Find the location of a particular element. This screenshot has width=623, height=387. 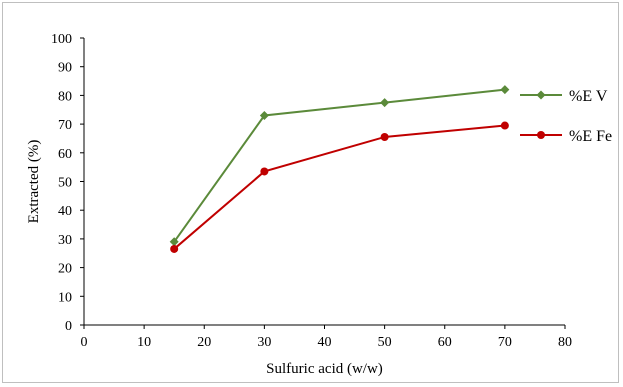

x-tick-label: 80 is located at coordinates (565, 342).